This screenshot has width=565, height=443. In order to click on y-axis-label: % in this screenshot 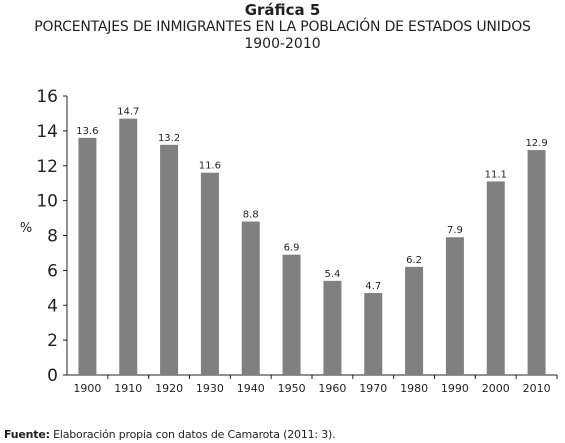, I will do `click(26, 228)`.